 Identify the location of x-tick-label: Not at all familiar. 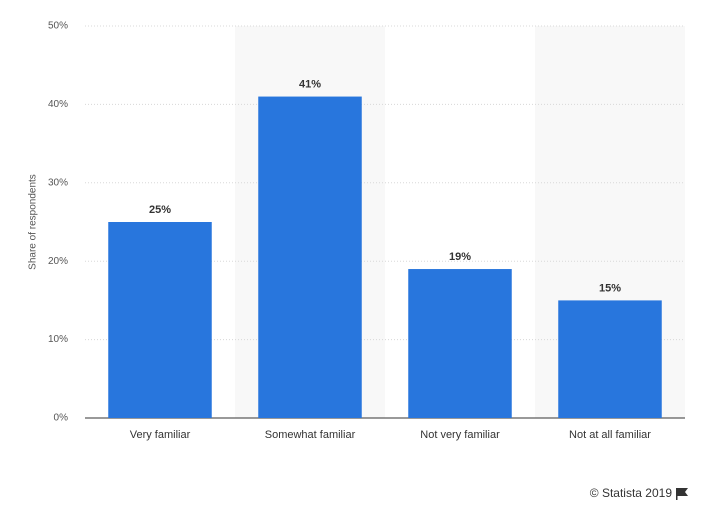
(610, 435).